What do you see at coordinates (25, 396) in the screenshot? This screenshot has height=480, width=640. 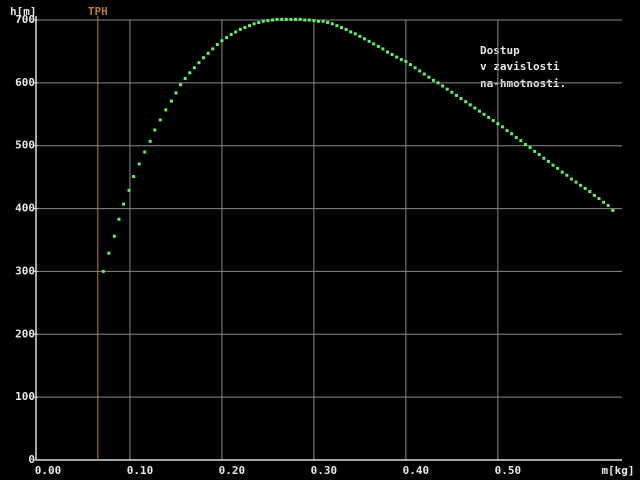 I see `y-tick-label: 100` at bounding box center [25, 396].